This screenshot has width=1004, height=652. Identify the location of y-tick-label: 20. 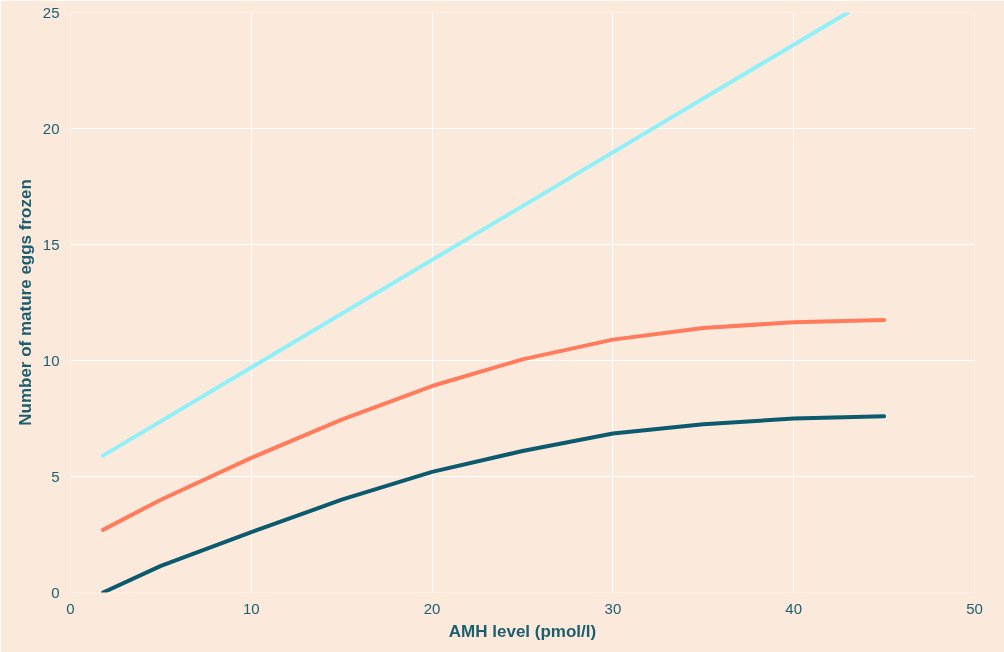
(51, 128).